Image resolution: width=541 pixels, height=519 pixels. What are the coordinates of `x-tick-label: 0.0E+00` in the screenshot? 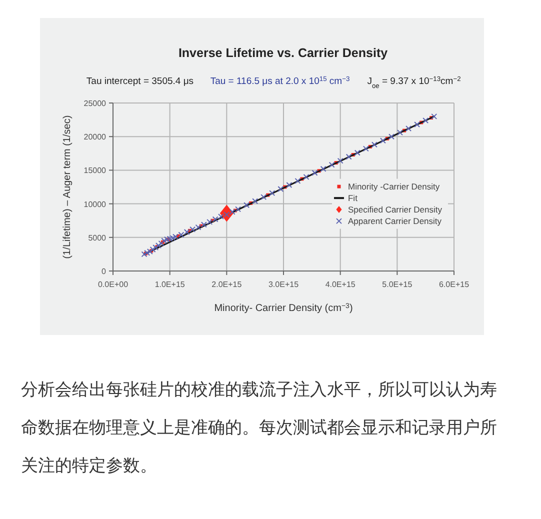 It's located at (113, 284).